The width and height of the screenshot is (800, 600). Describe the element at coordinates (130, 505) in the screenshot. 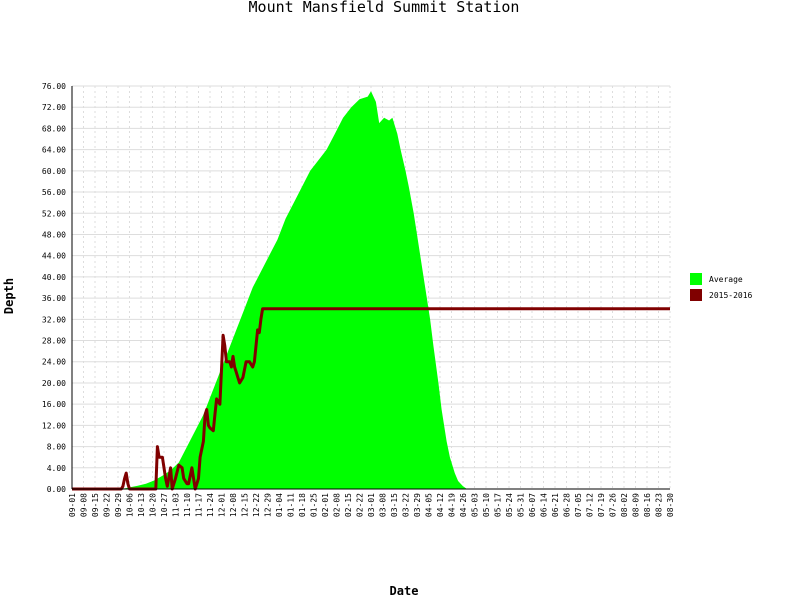

I see `x-tick-label: 10-06` at that location.